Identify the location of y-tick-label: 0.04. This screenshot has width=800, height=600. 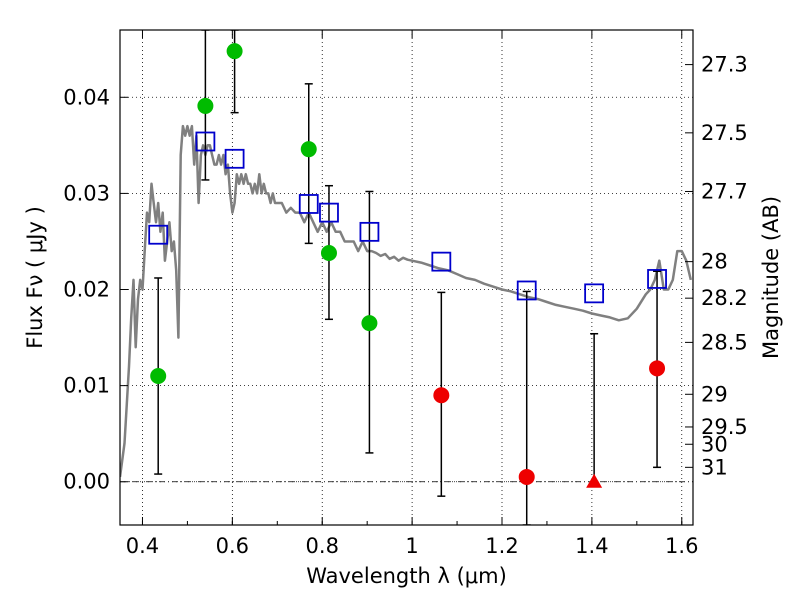
(86, 97).